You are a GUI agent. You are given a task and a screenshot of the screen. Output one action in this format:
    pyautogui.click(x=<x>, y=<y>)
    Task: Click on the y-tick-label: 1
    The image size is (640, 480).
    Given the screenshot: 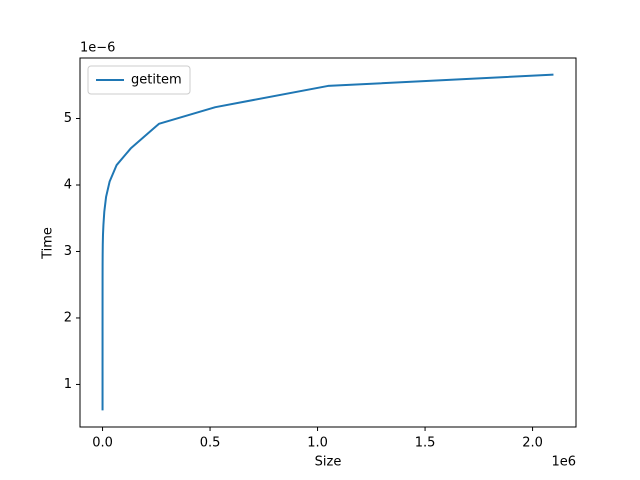 What is the action you would take?
    pyautogui.click(x=68, y=384)
    